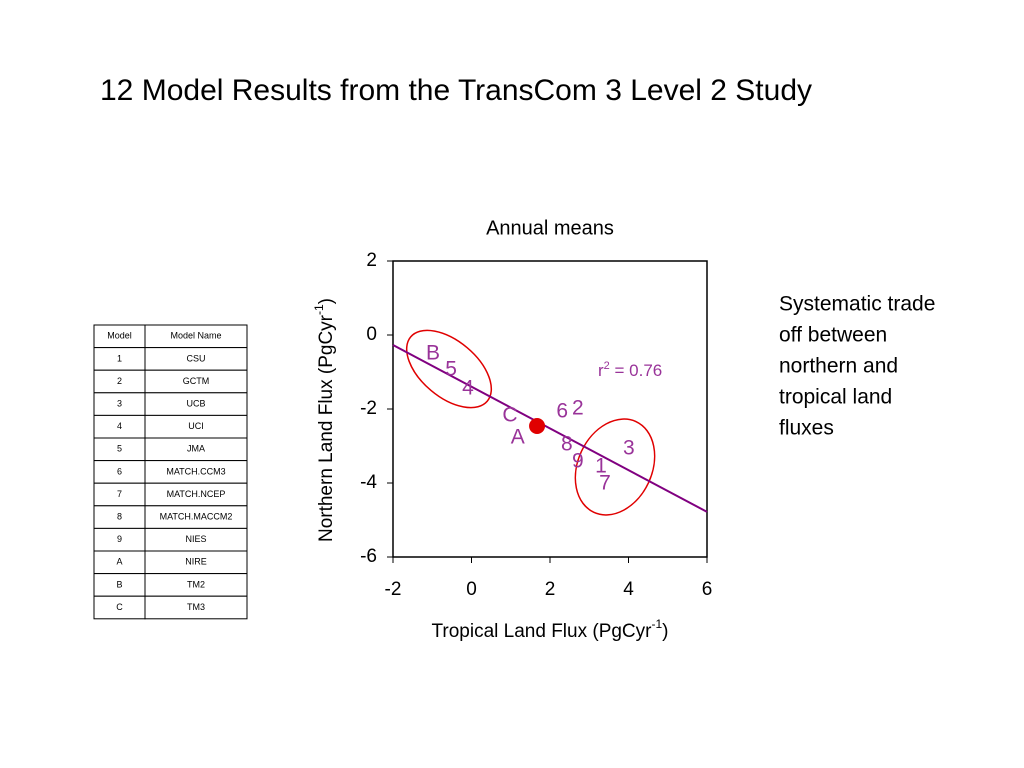 The height and width of the screenshot is (768, 1024). Describe the element at coordinates (550, 228) in the screenshot. I see `chart-title: Annual means` at that location.